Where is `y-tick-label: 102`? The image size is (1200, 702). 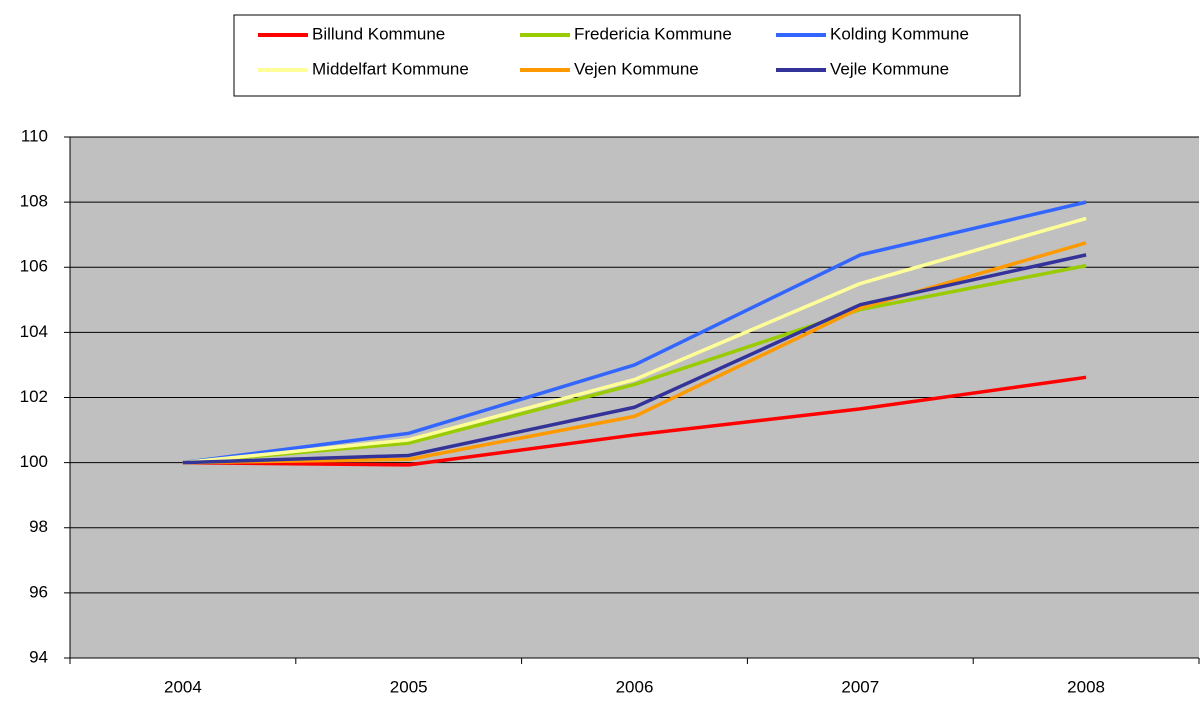
y-tick-label: 102 is located at coordinates (34, 396).